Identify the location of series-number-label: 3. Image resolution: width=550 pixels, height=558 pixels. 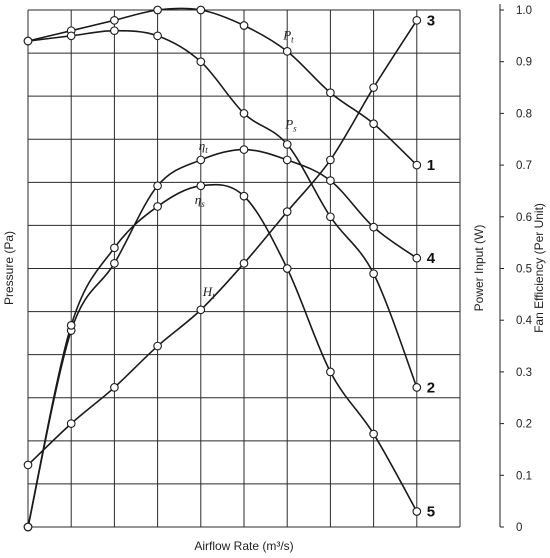
(431, 20).